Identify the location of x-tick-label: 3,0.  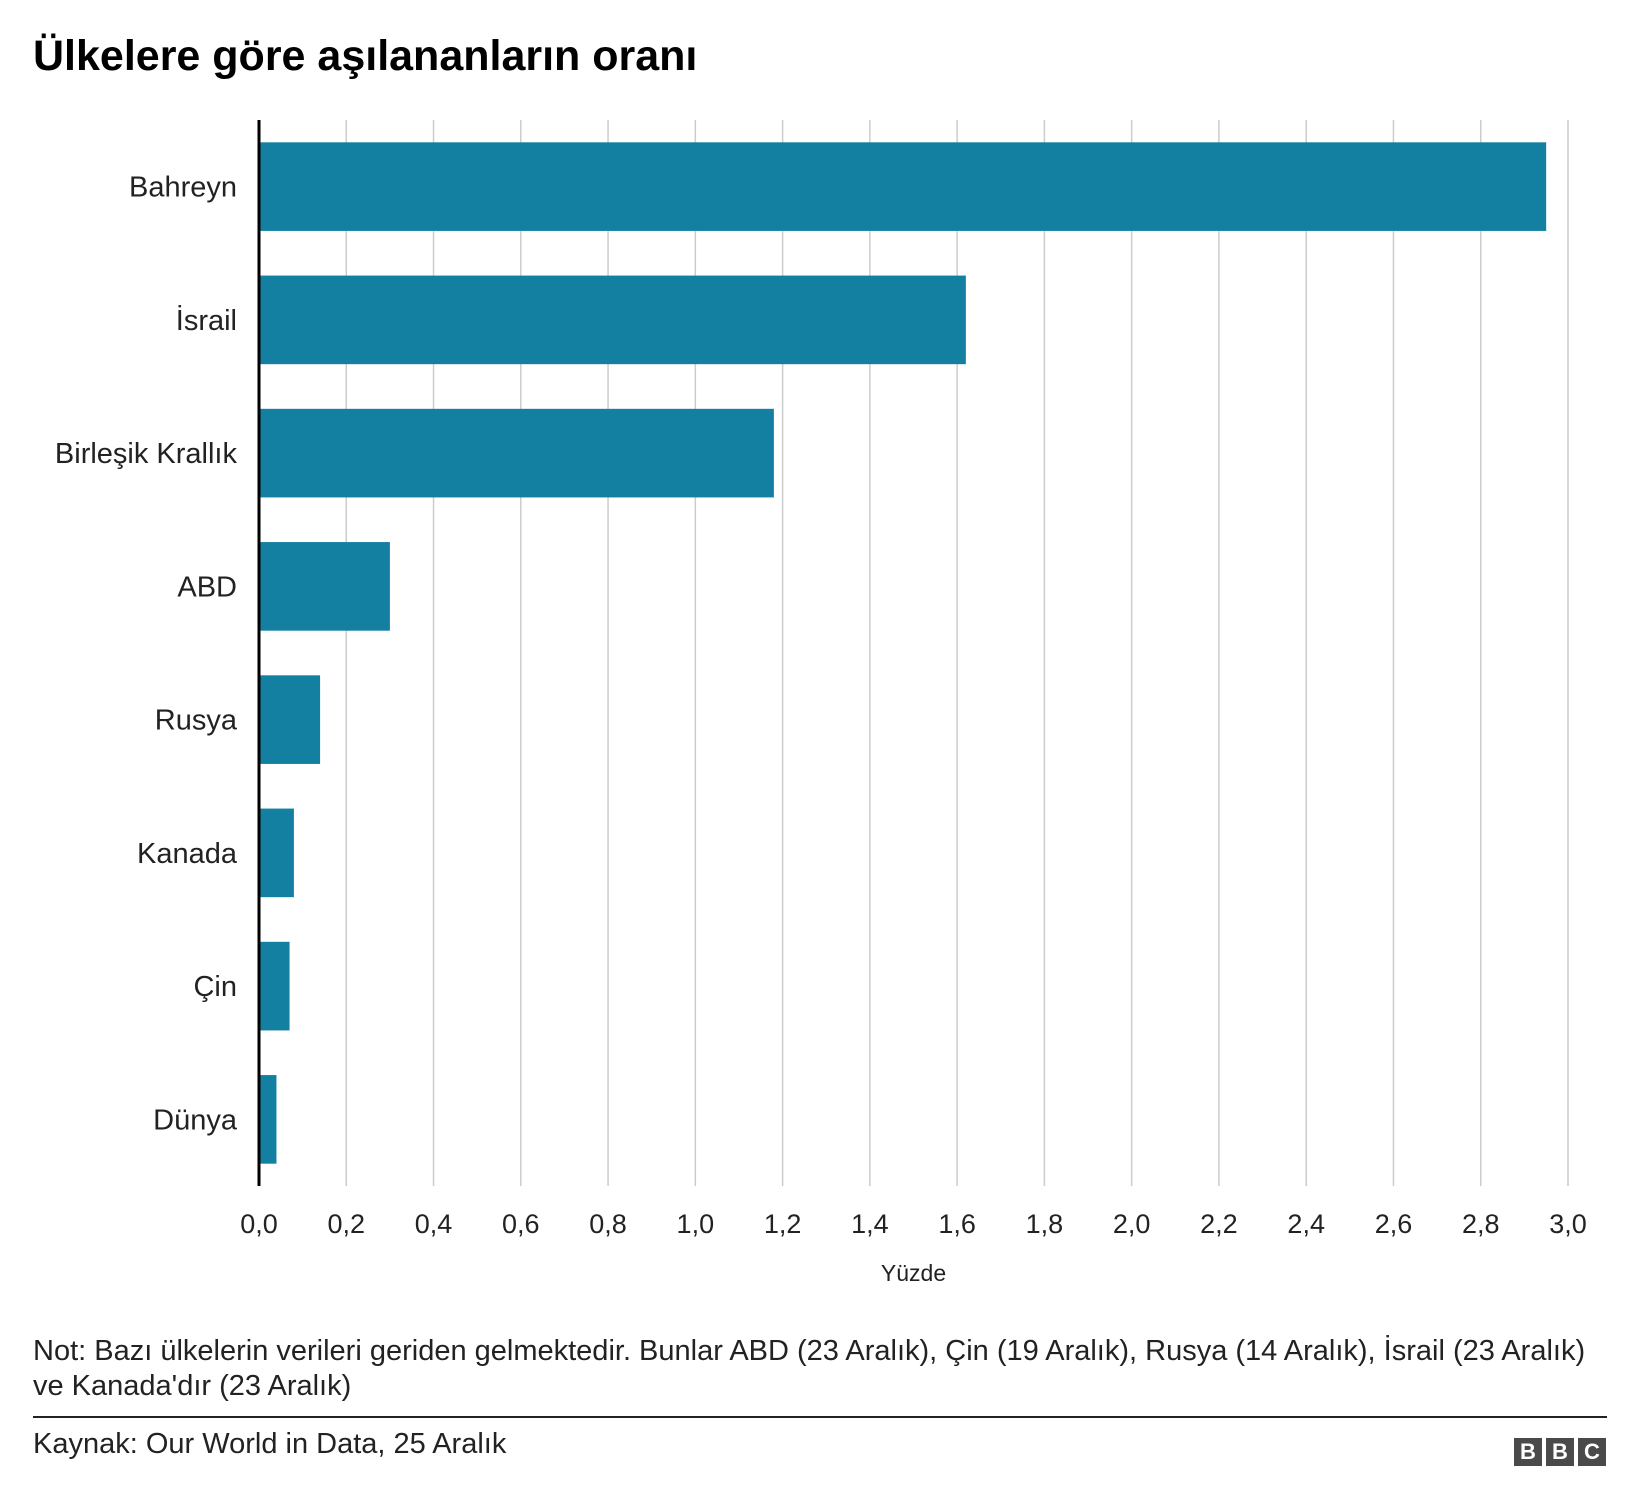
(1568, 1224).